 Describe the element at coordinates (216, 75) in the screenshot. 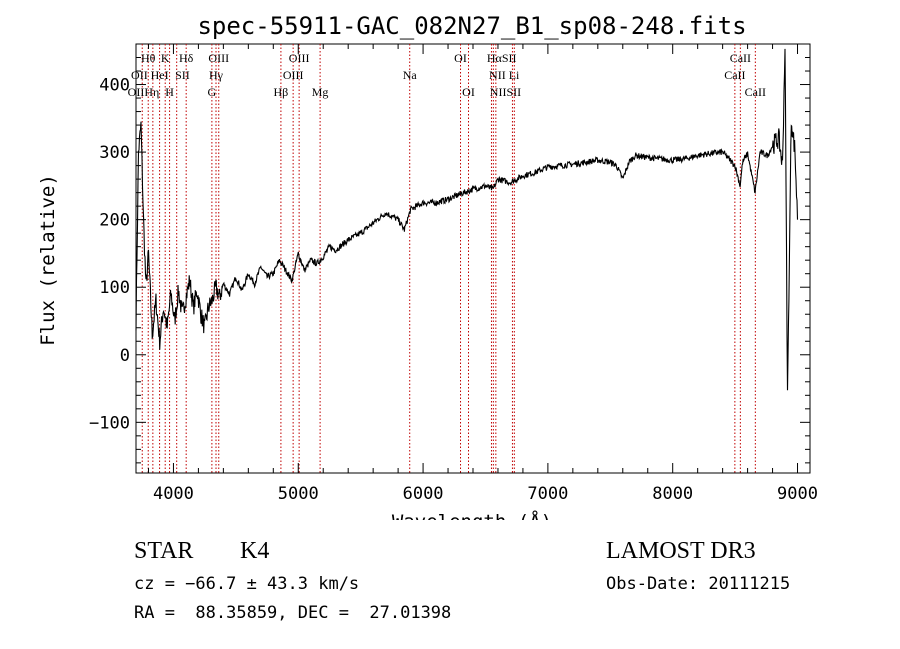

I see `line-annotation: Hγ` at that location.